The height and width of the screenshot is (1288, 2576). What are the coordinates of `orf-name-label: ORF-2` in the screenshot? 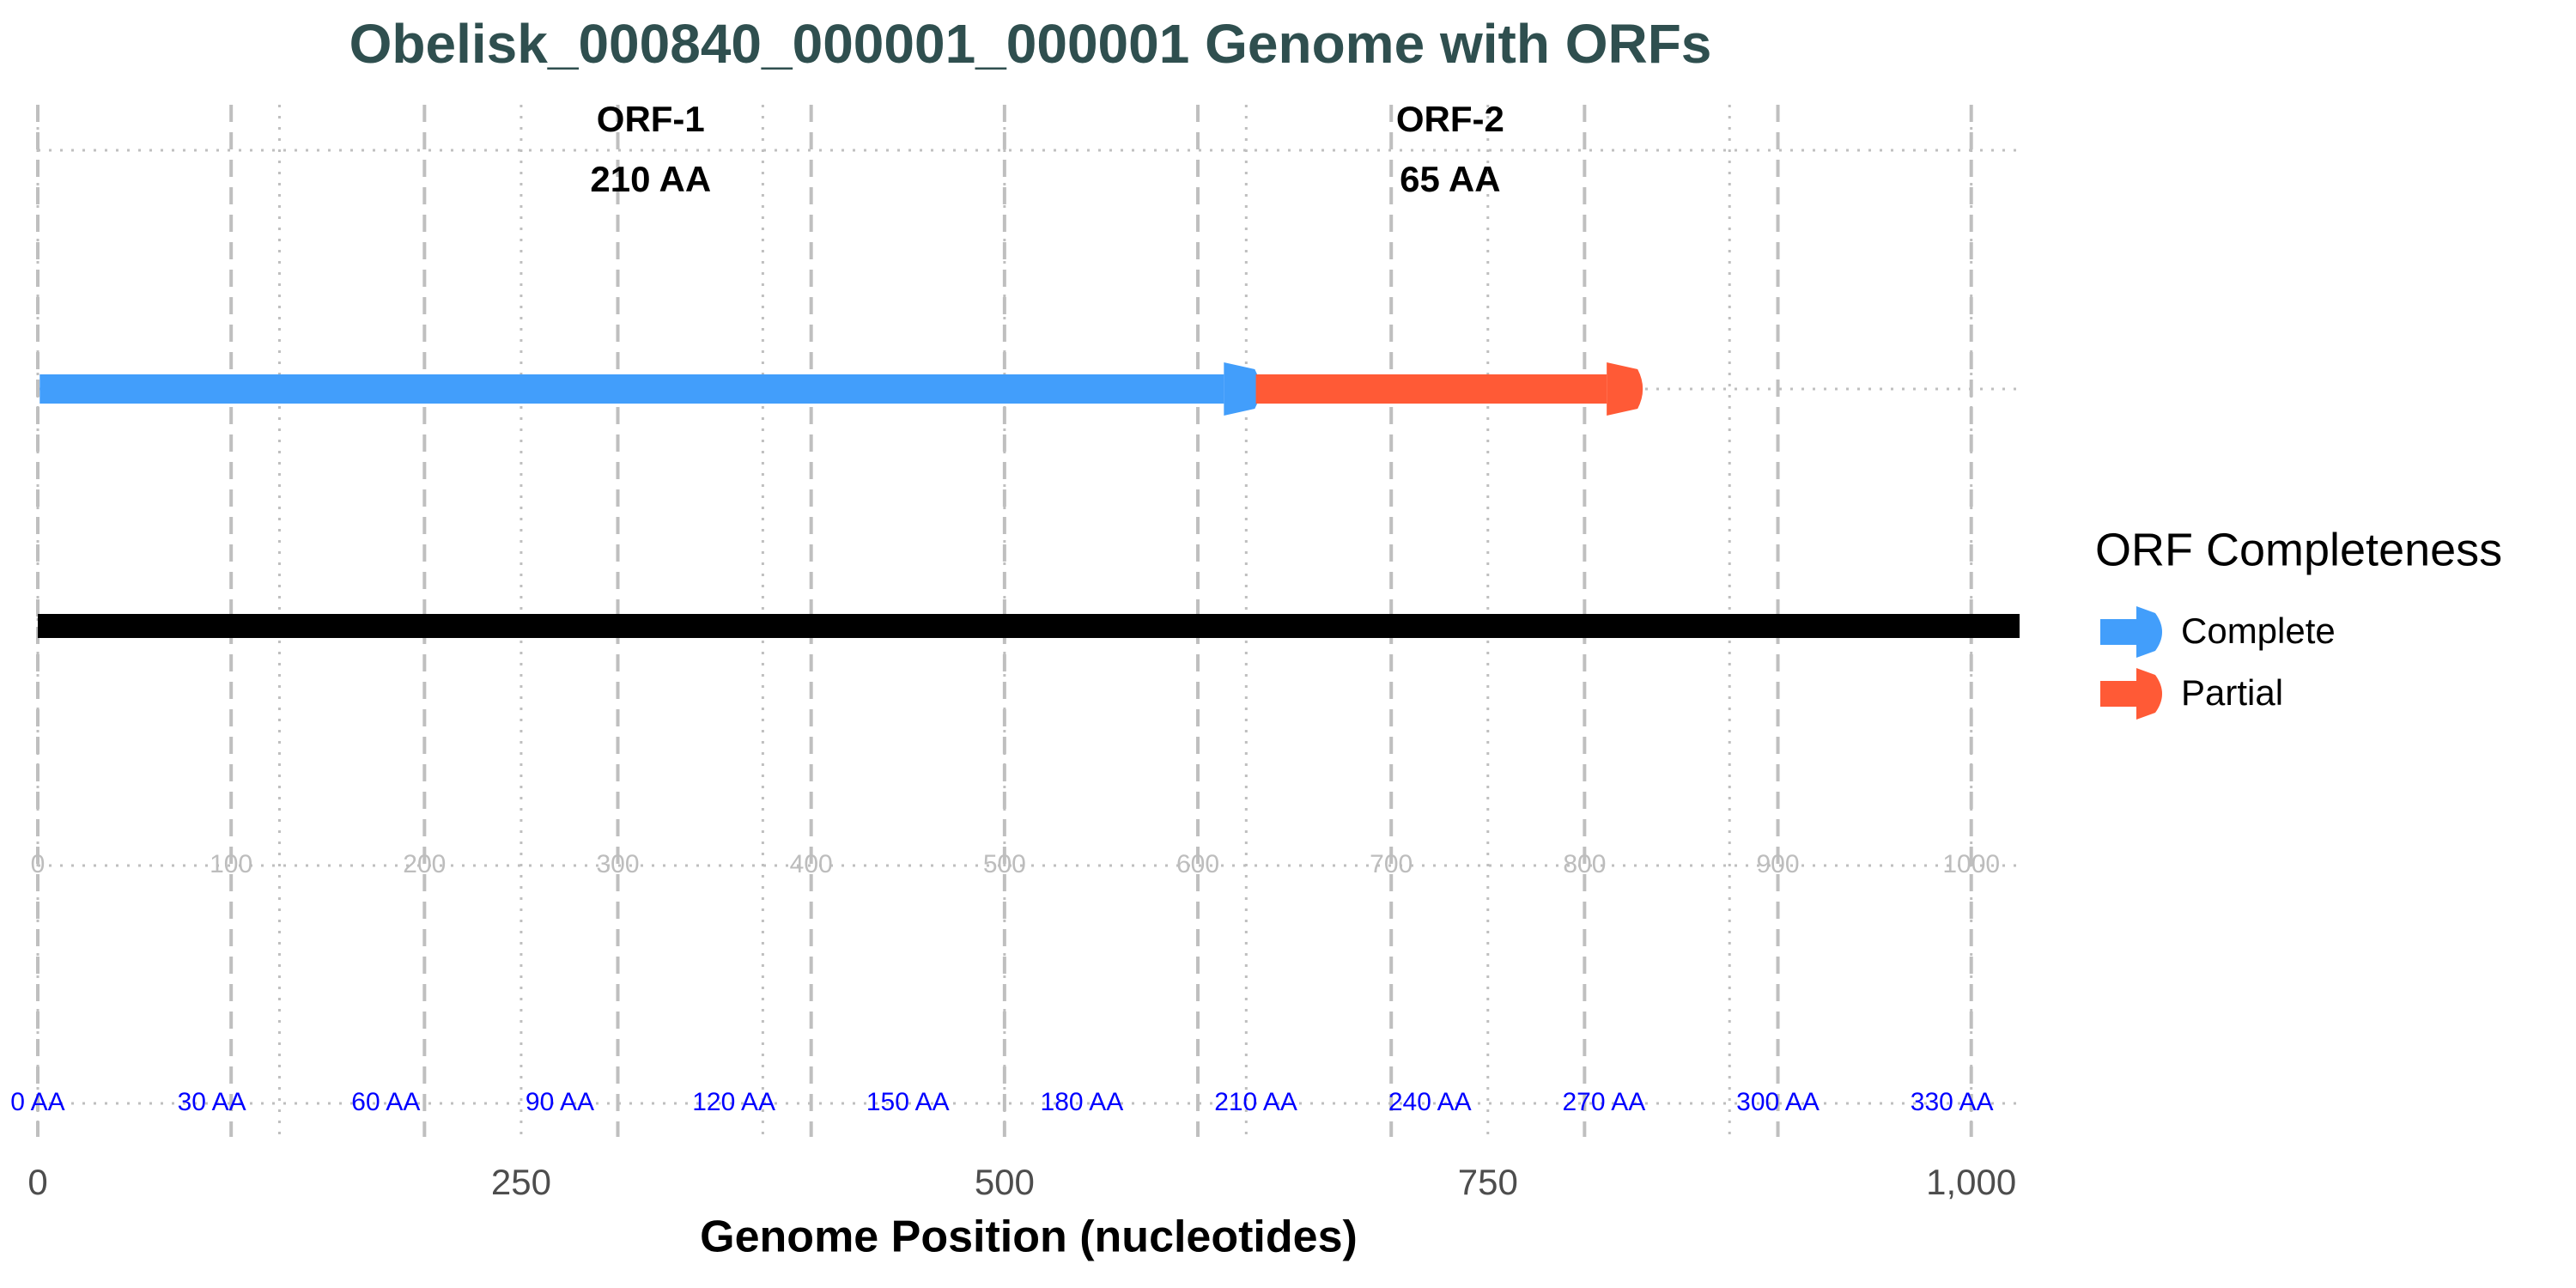 It's located at (1450, 119).